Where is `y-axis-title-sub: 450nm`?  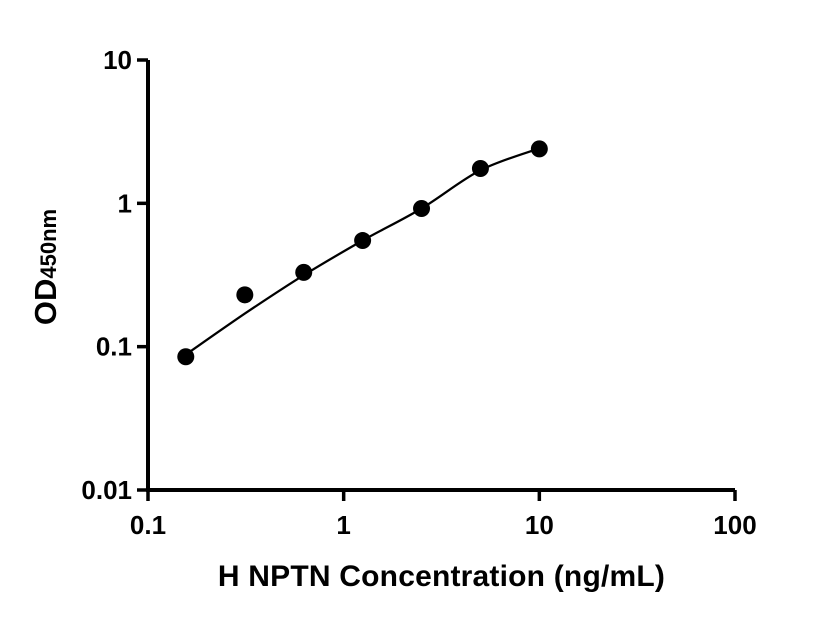 y-axis-title-sub: 450nm is located at coordinates (48, 243).